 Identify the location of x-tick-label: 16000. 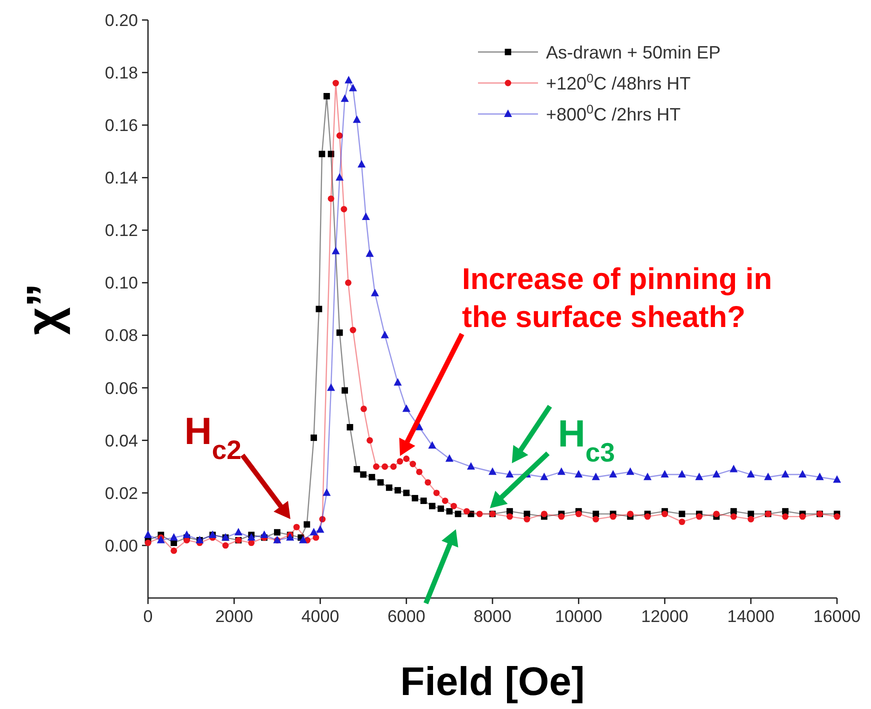
(837, 616).